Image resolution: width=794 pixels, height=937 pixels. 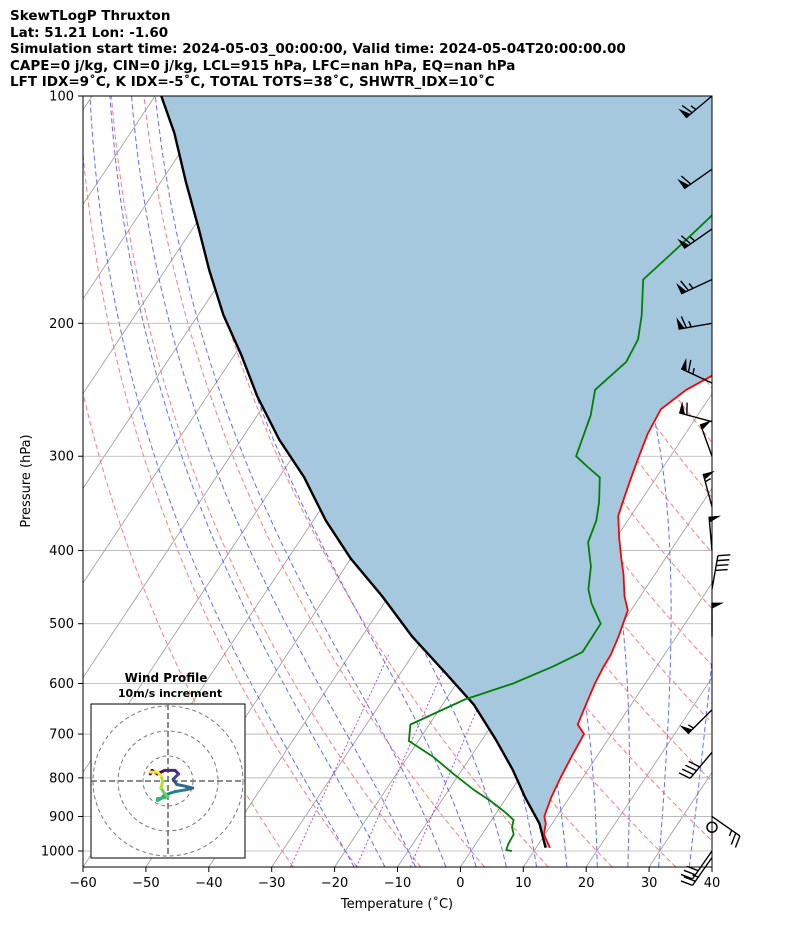 I want to click on y-tick-label: 200, so click(x=61, y=324).